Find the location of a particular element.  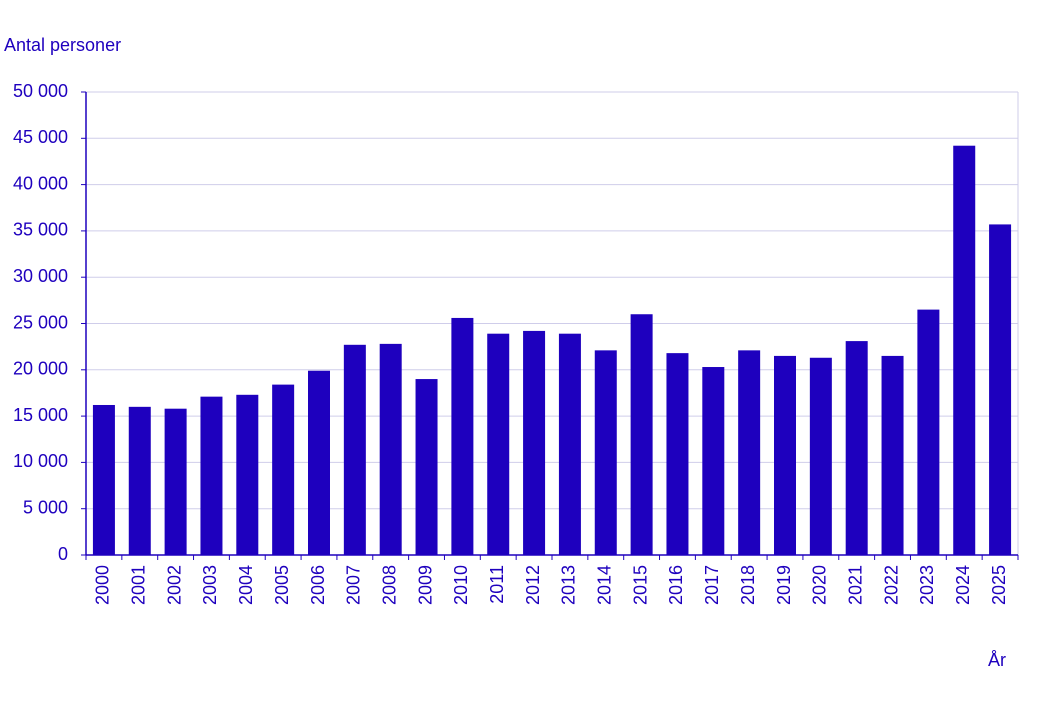

x-tick-label: 2008 is located at coordinates (389, 585).